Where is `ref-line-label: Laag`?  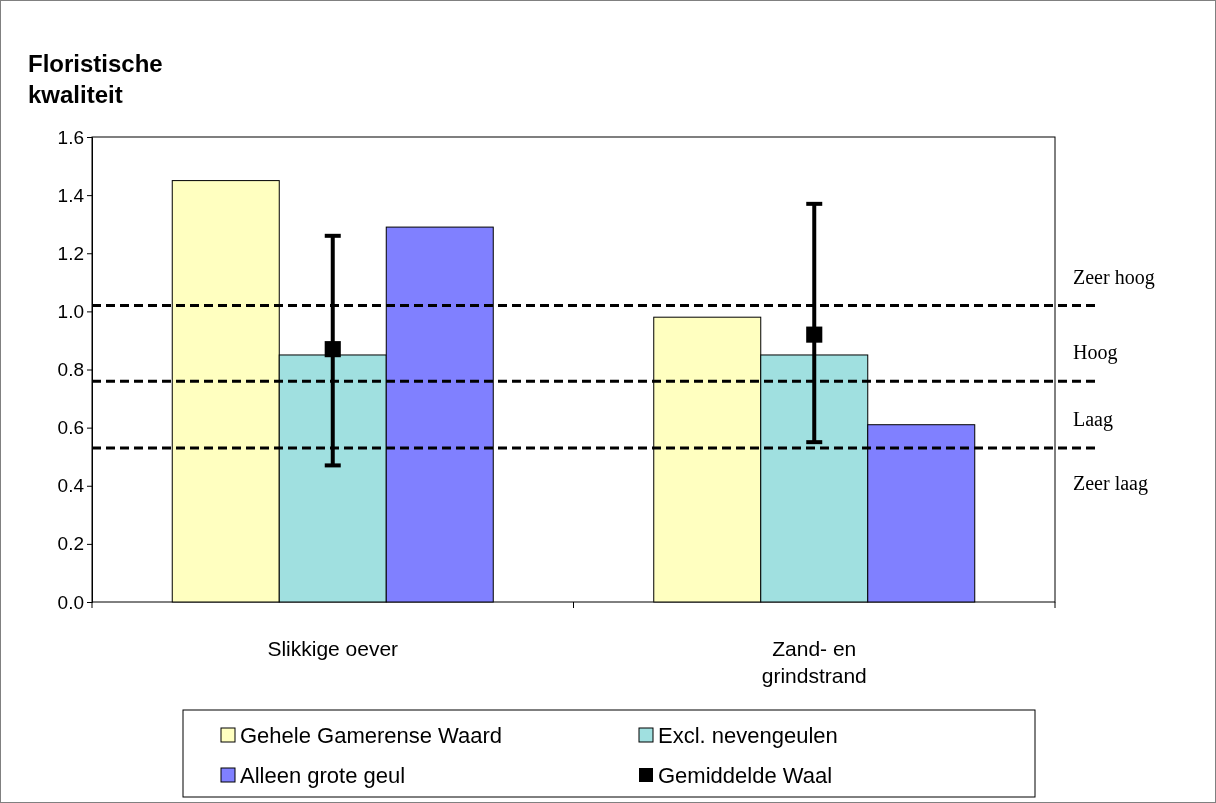
ref-line-label: Laag is located at coordinates (1093, 419).